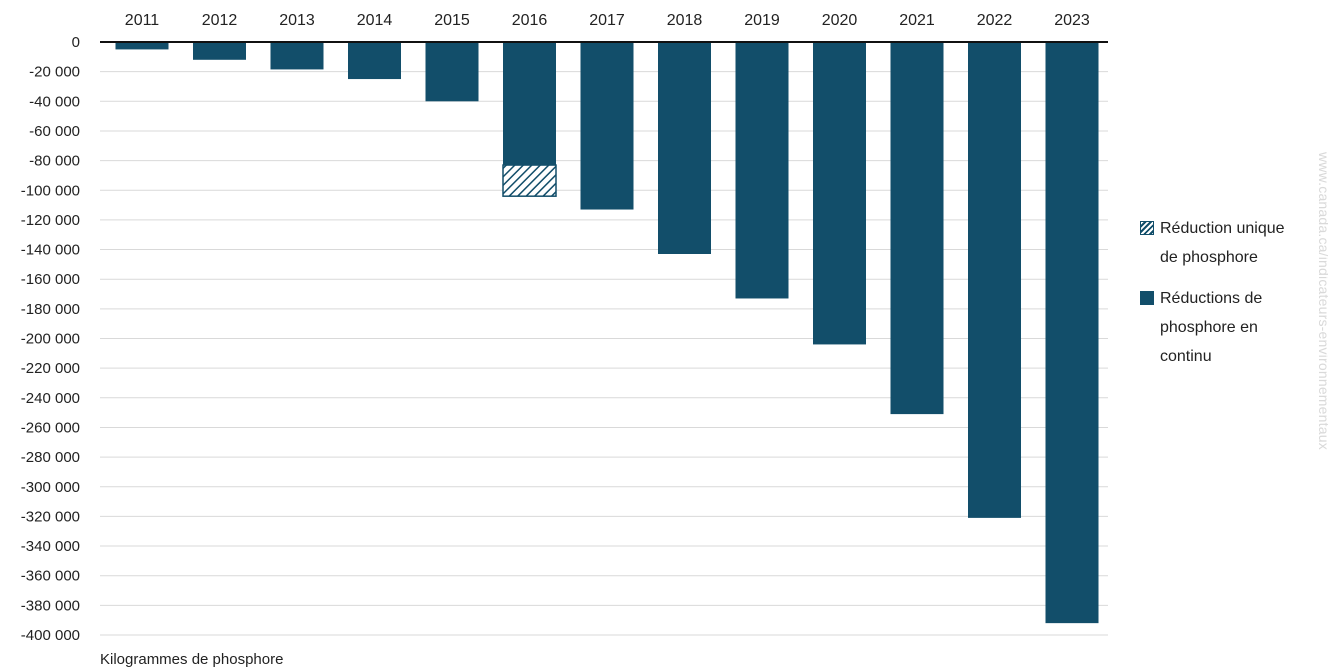 The width and height of the screenshot is (1328, 671). Describe the element at coordinates (50, 398) in the screenshot. I see `y-tick-label: -240 000` at that location.